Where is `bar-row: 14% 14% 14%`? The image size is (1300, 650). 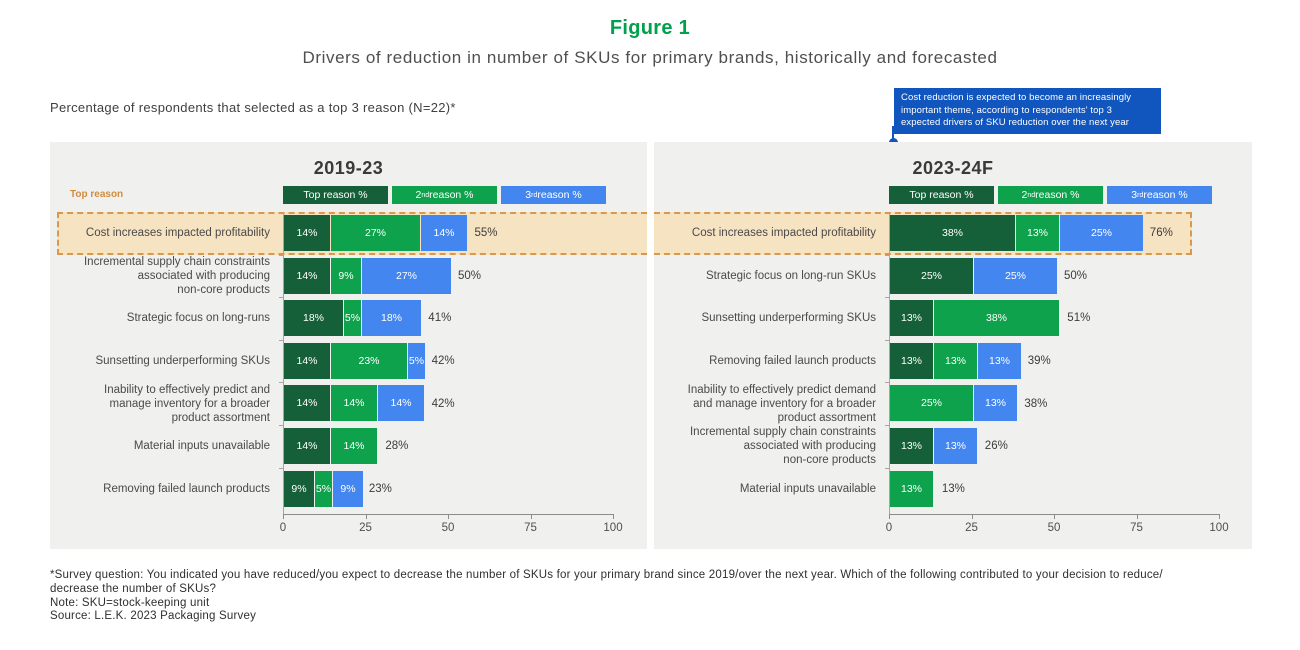
bar-row: 14% 14% 14% is located at coordinates (354, 403).